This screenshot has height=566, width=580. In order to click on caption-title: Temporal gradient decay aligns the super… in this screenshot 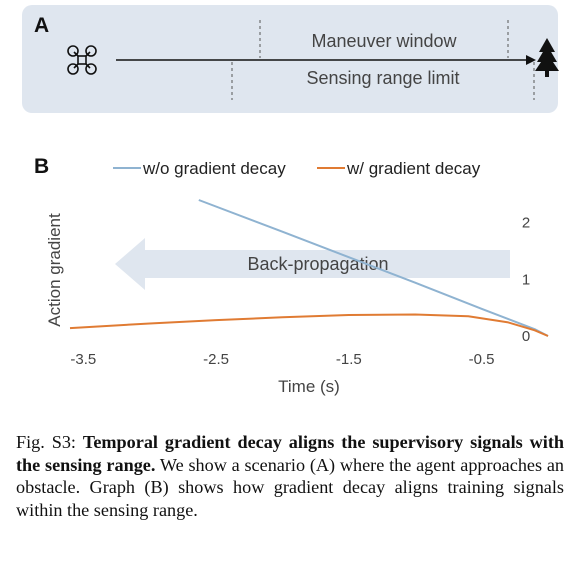, I will do `click(290, 453)`.